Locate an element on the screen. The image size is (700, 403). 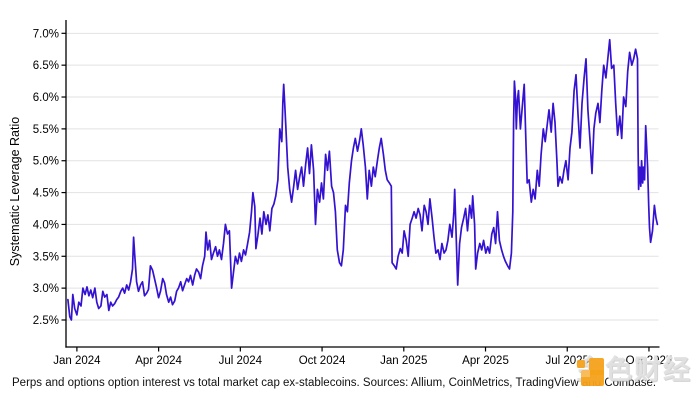
y-tick-label: 6.5% is located at coordinates (46, 66).